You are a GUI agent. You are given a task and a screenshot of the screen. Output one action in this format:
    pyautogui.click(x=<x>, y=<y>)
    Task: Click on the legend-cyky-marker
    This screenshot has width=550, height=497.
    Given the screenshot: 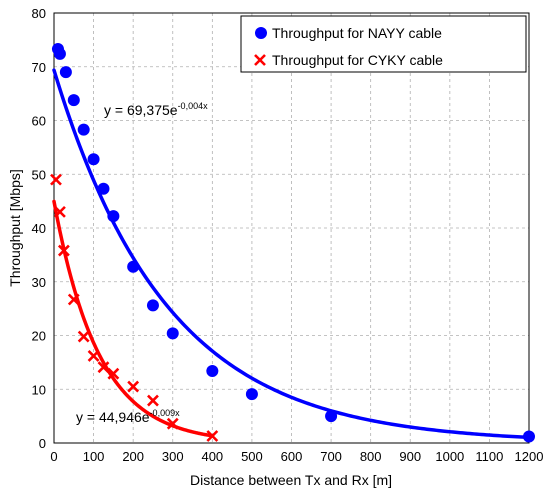 What is the action you would take?
    pyautogui.click(x=260, y=60)
    